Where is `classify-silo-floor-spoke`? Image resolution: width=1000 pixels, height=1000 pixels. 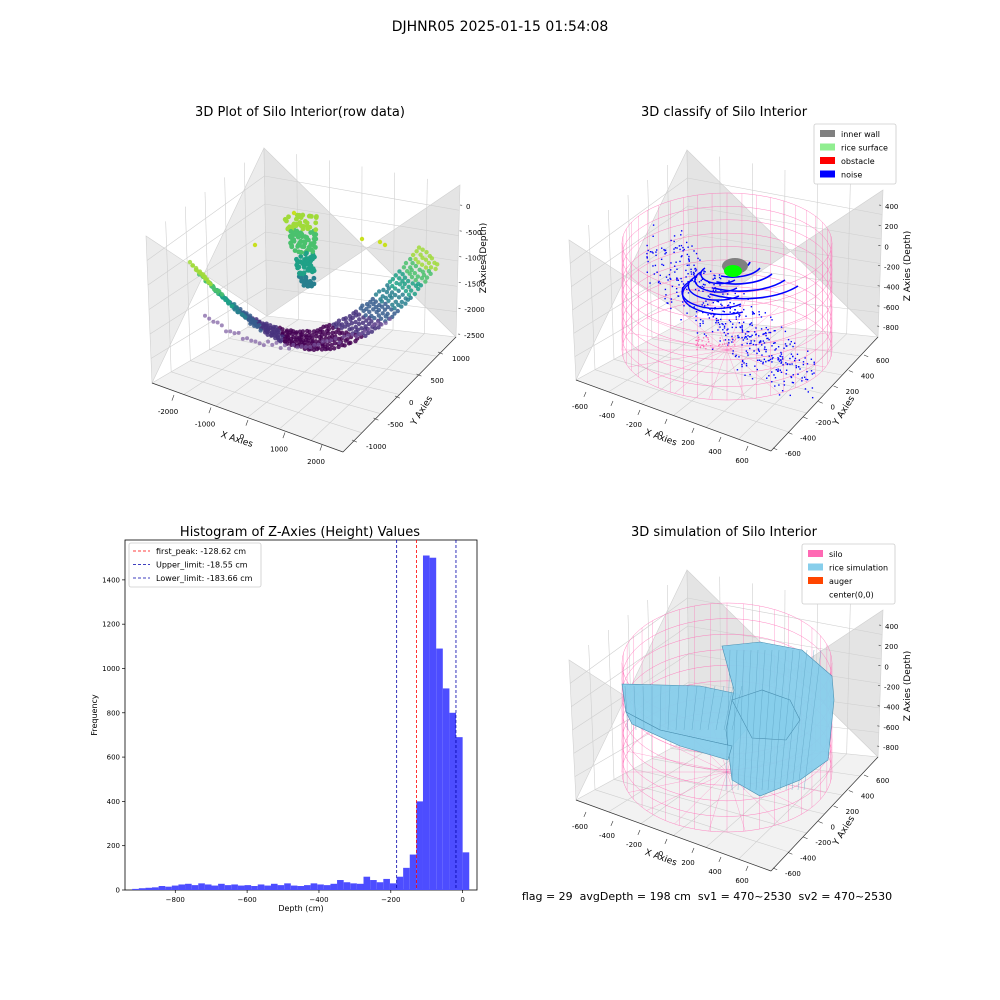 classify-silo-floor-spoke is located at coordinates (753, 371).